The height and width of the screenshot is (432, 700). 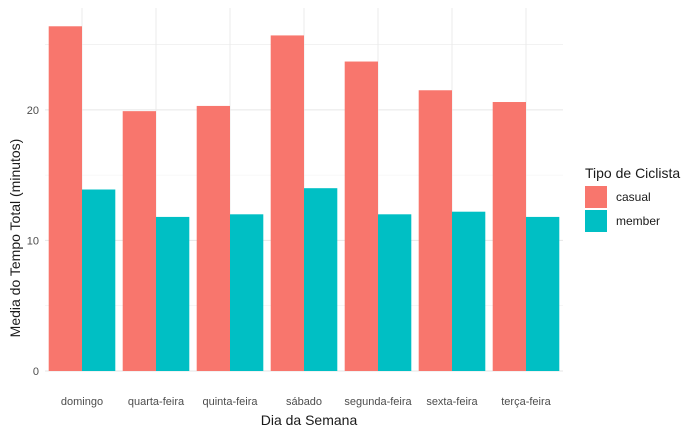 I want to click on legend-title: Tipo de Ciclista, so click(x=632, y=173).